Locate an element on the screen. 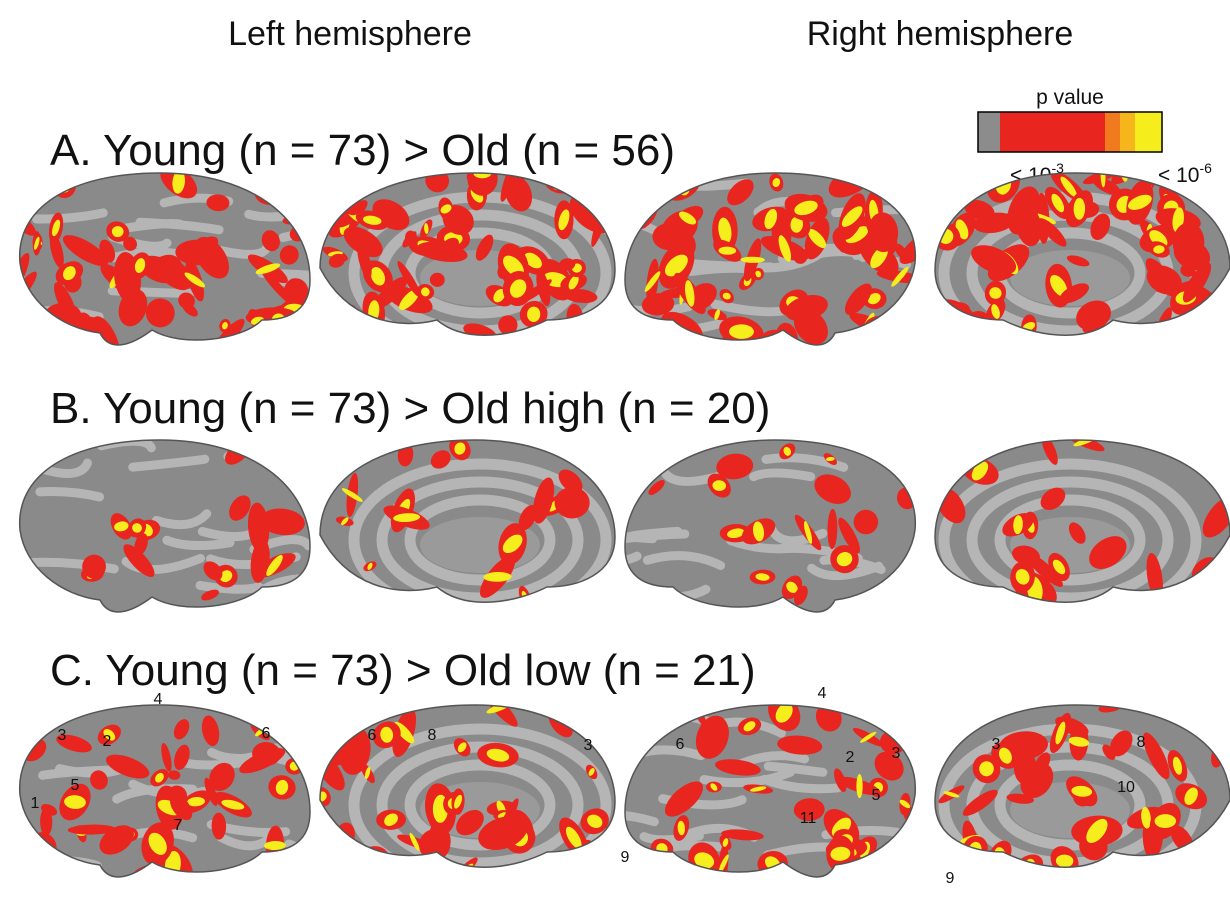 This screenshot has width=1230, height=907. region-number: 3 is located at coordinates (62, 735).